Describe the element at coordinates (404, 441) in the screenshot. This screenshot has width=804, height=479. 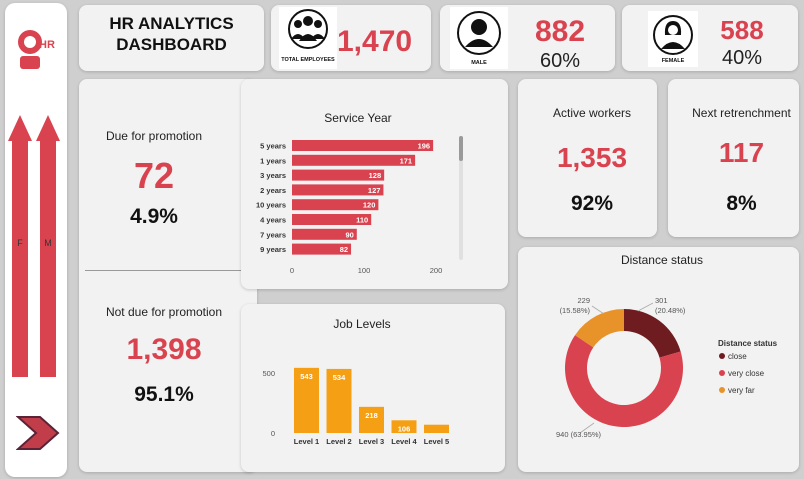
I see `job-levels-category-label: Level 4` at that location.